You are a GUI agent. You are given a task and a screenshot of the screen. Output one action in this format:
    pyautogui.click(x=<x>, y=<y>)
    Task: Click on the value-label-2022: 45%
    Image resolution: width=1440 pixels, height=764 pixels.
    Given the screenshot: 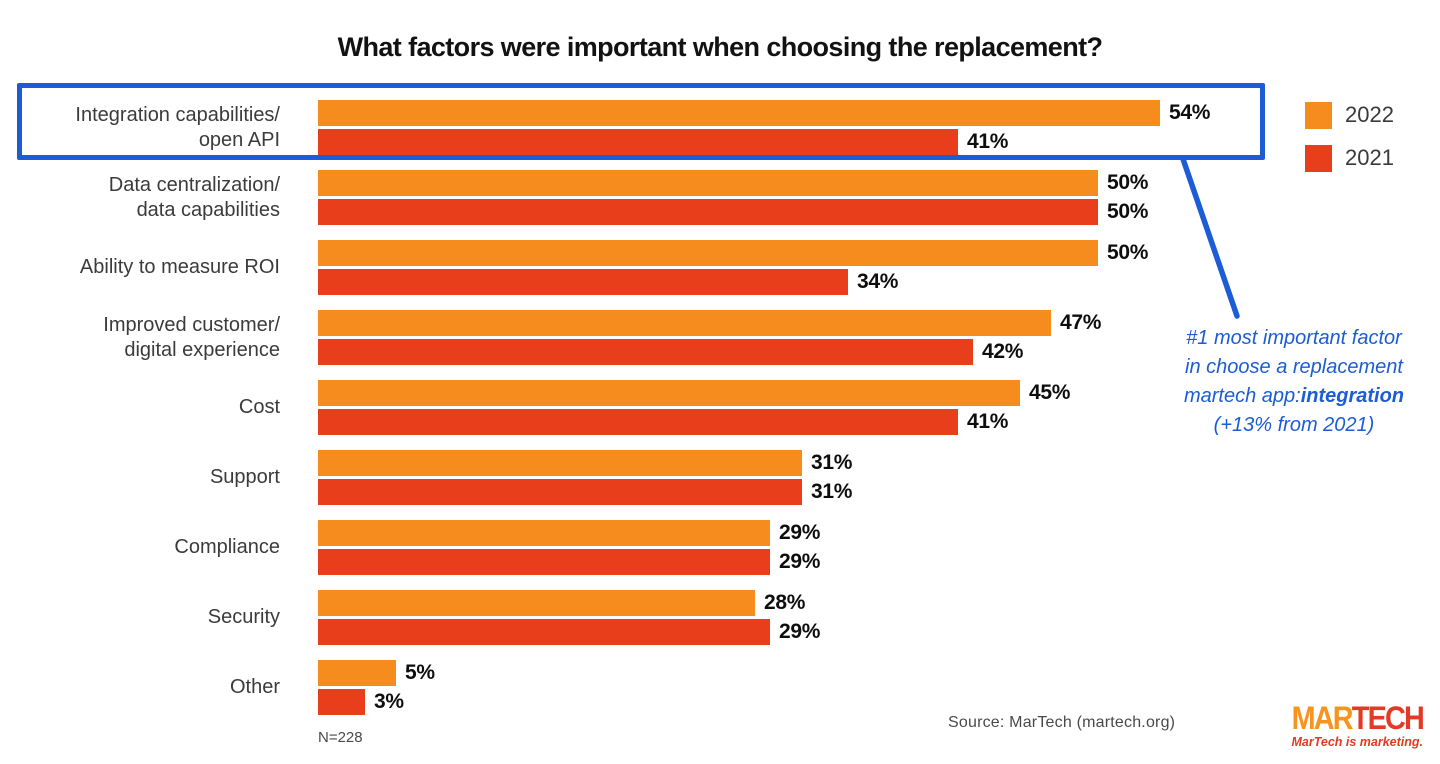 What is the action you would take?
    pyautogui.click(x=1050, y=392)
    